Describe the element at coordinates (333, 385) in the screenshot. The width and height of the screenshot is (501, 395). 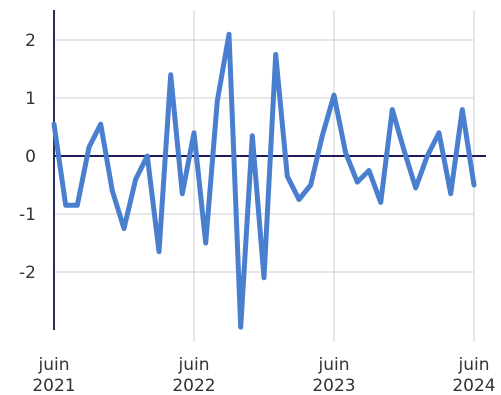
I see `x-tick-year: 2023` at that location.